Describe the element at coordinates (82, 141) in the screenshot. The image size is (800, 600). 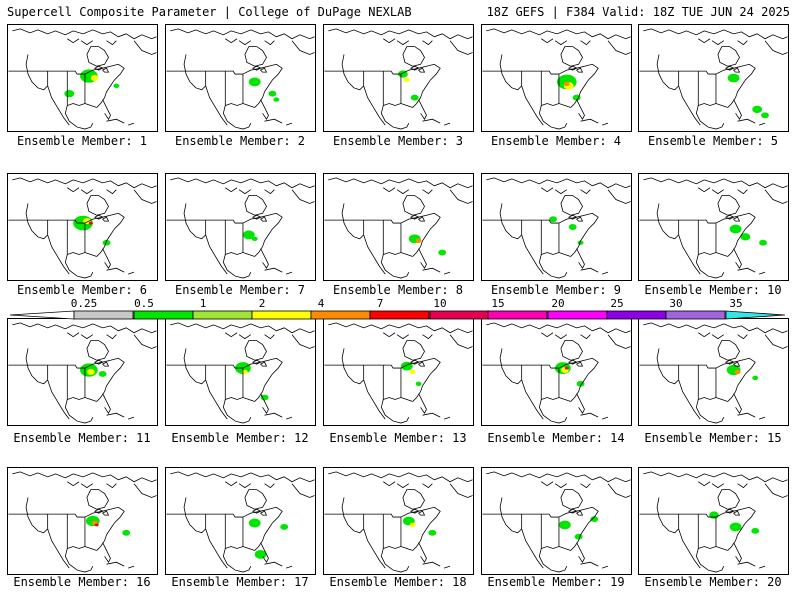
I see `member-label-1: Ensemble Member: 1` at that location.